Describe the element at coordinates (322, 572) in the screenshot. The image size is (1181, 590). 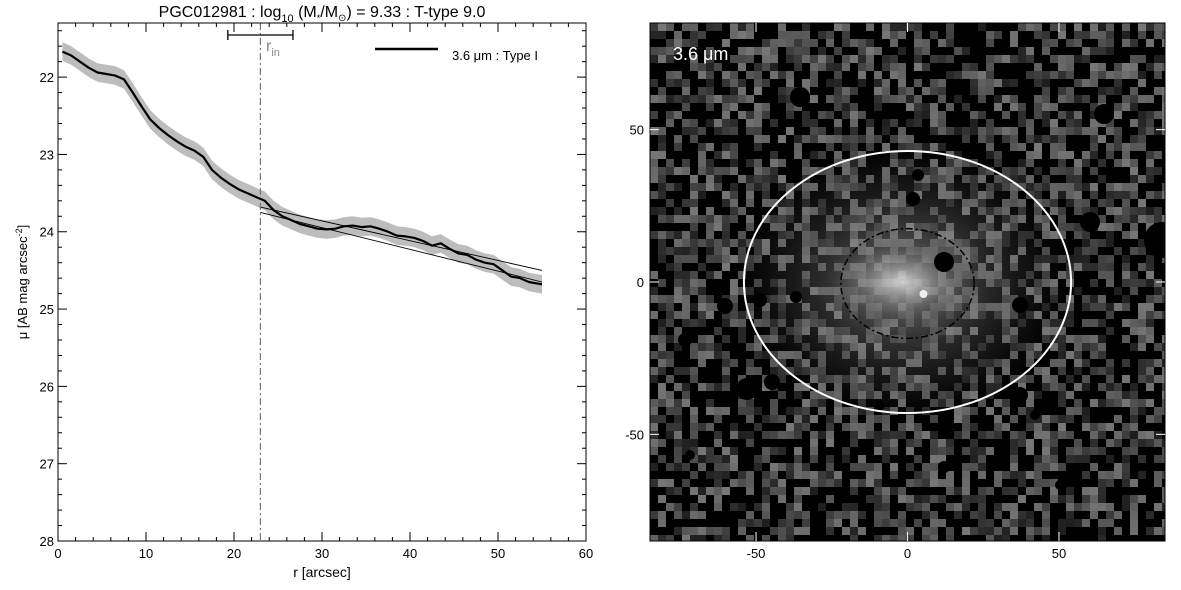
I see `x-axis-label: r [arcsec]` at that location.